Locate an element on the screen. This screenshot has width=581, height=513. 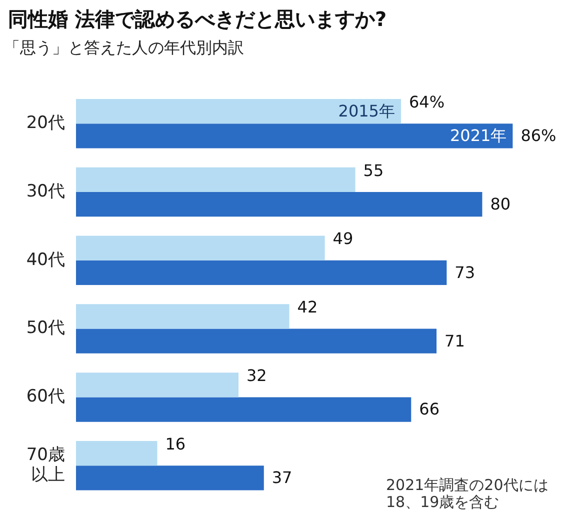
data-label: 80 is located at coordinates (500, 204).